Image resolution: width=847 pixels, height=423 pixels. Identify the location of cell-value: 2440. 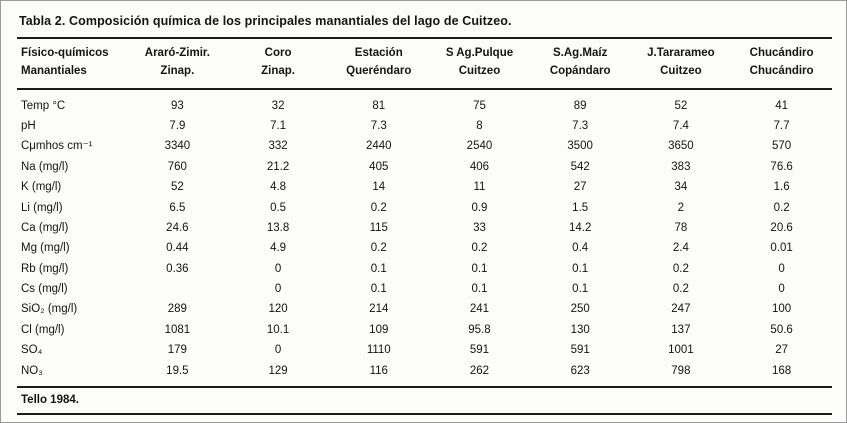
(378, 146).